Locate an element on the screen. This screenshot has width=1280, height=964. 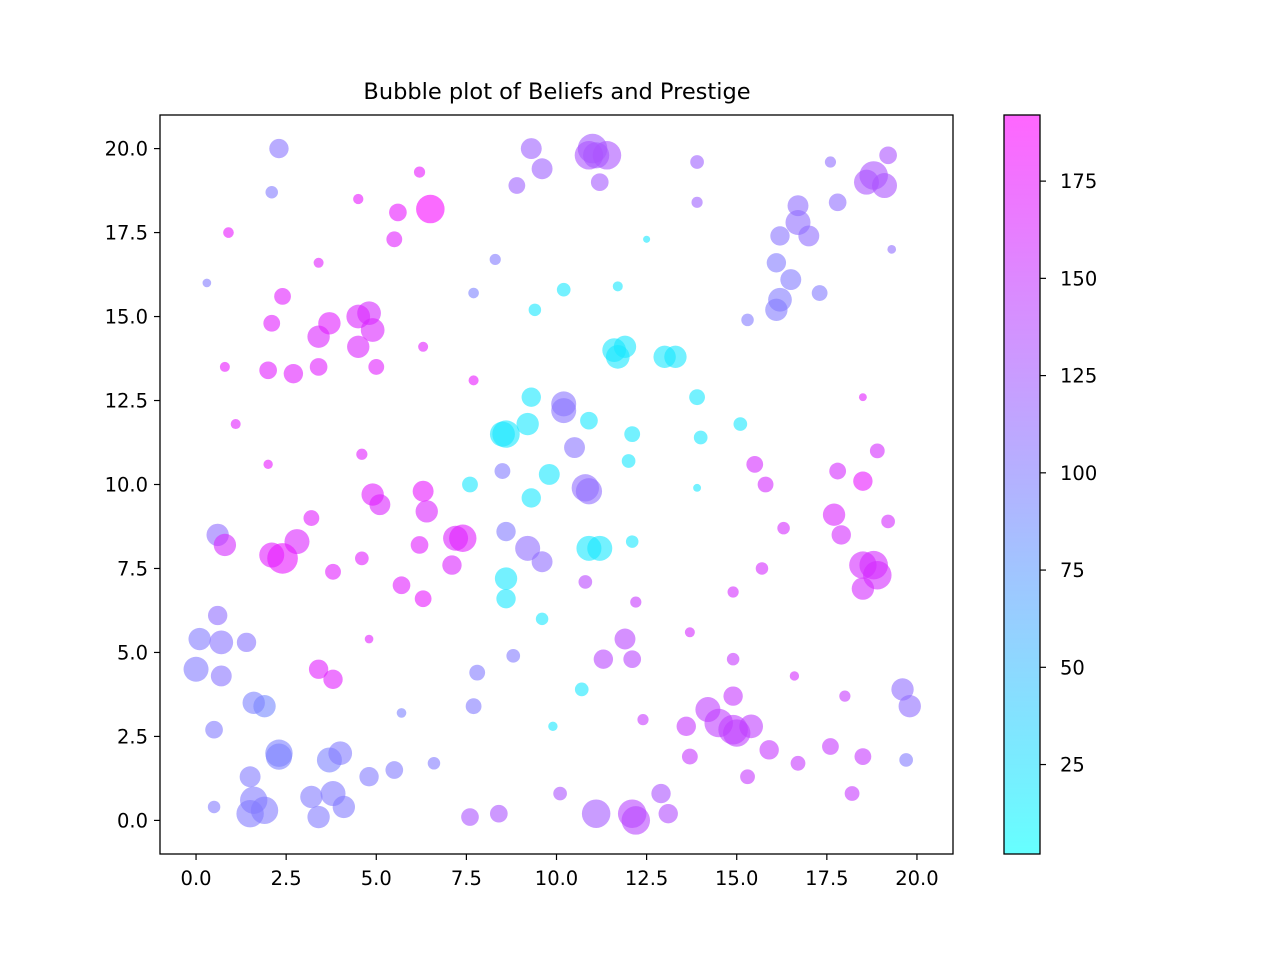
y-tick-label: 20.0 is located at coordinates (126, 149).